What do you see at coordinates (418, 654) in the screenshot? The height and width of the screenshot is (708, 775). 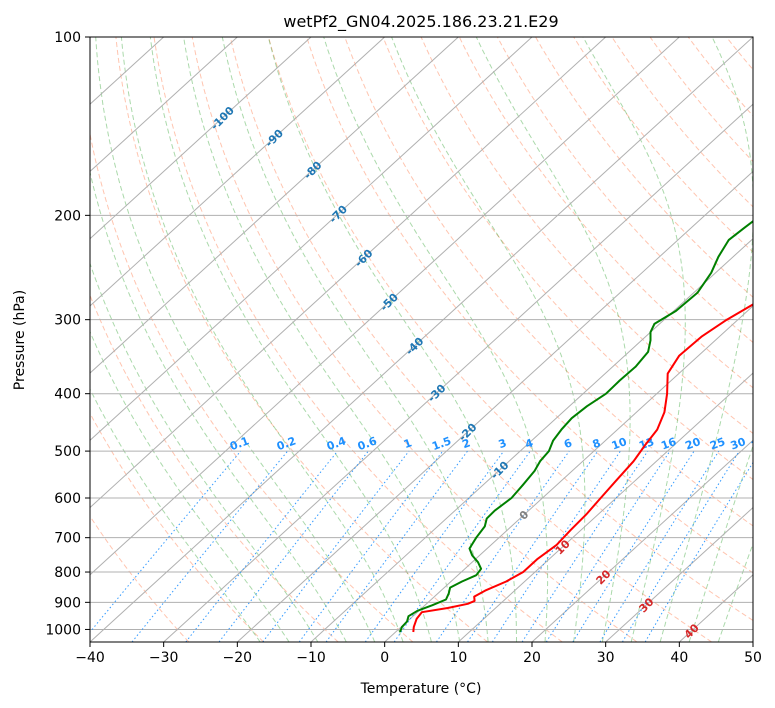 I see `x-axis-ticks: −40 −30 −20 −10 0 10 20 30 40 50` at bounding box center [418, 654].